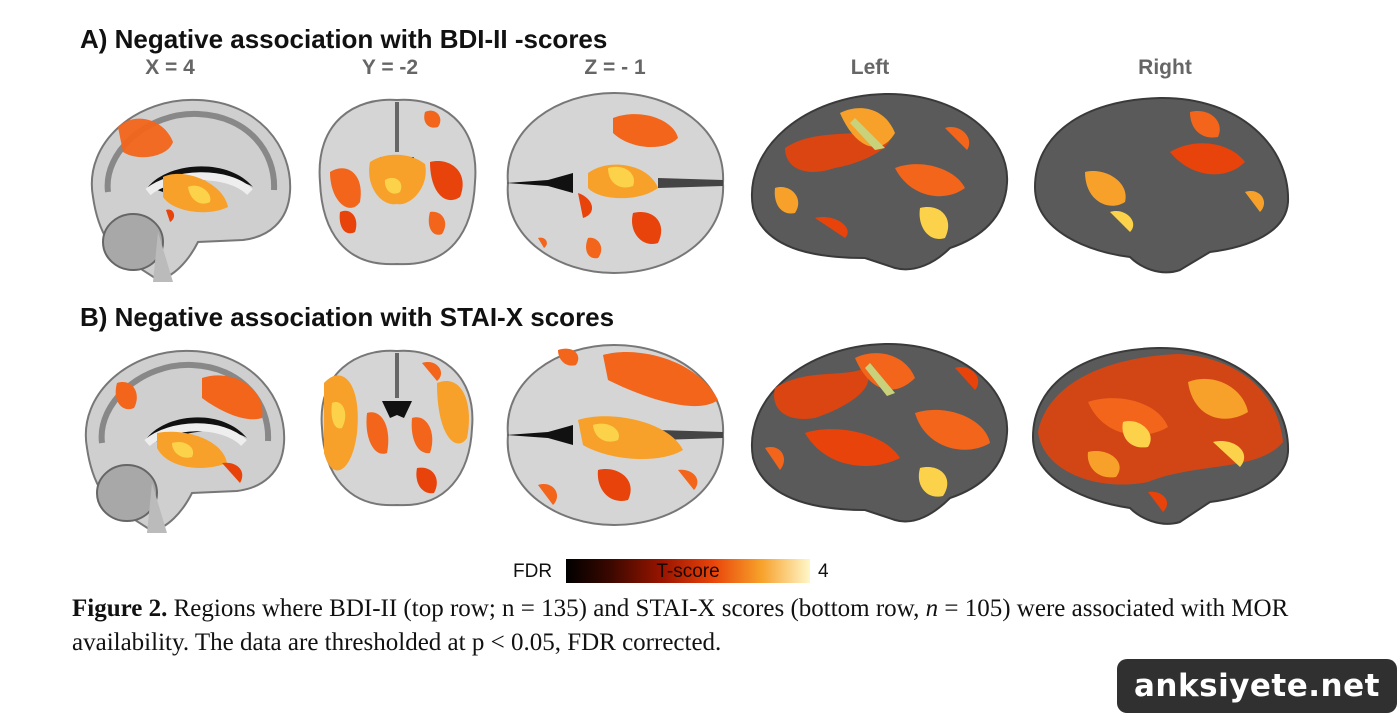 The width and height of the screenshot is (1400, 717). What do you see at coordinates (614, 183) in the screenshot?
I see `row-a-axial-slice` at bounding box center [614, 183].